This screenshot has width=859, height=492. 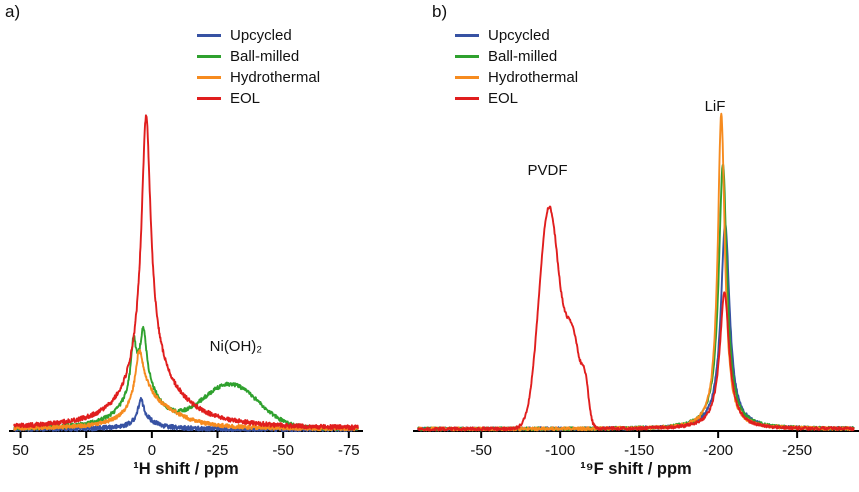 I want to click on x-tick-label: -200, so click(x=718, y=450).